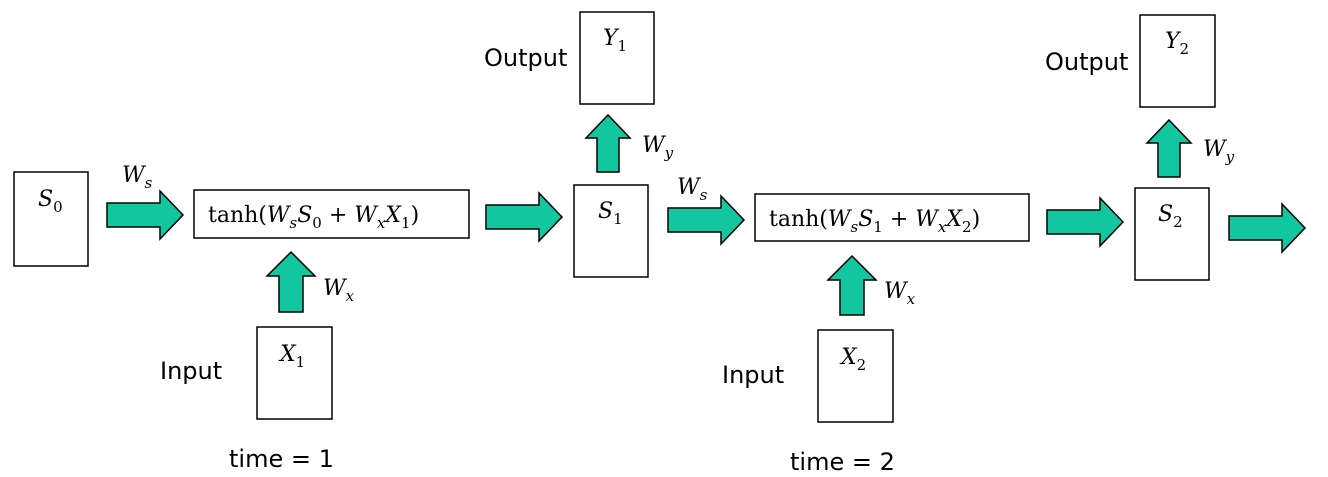  Describe the element at coordinates (855, 376) in the screenshot. I see `input-x2-box` at that location.